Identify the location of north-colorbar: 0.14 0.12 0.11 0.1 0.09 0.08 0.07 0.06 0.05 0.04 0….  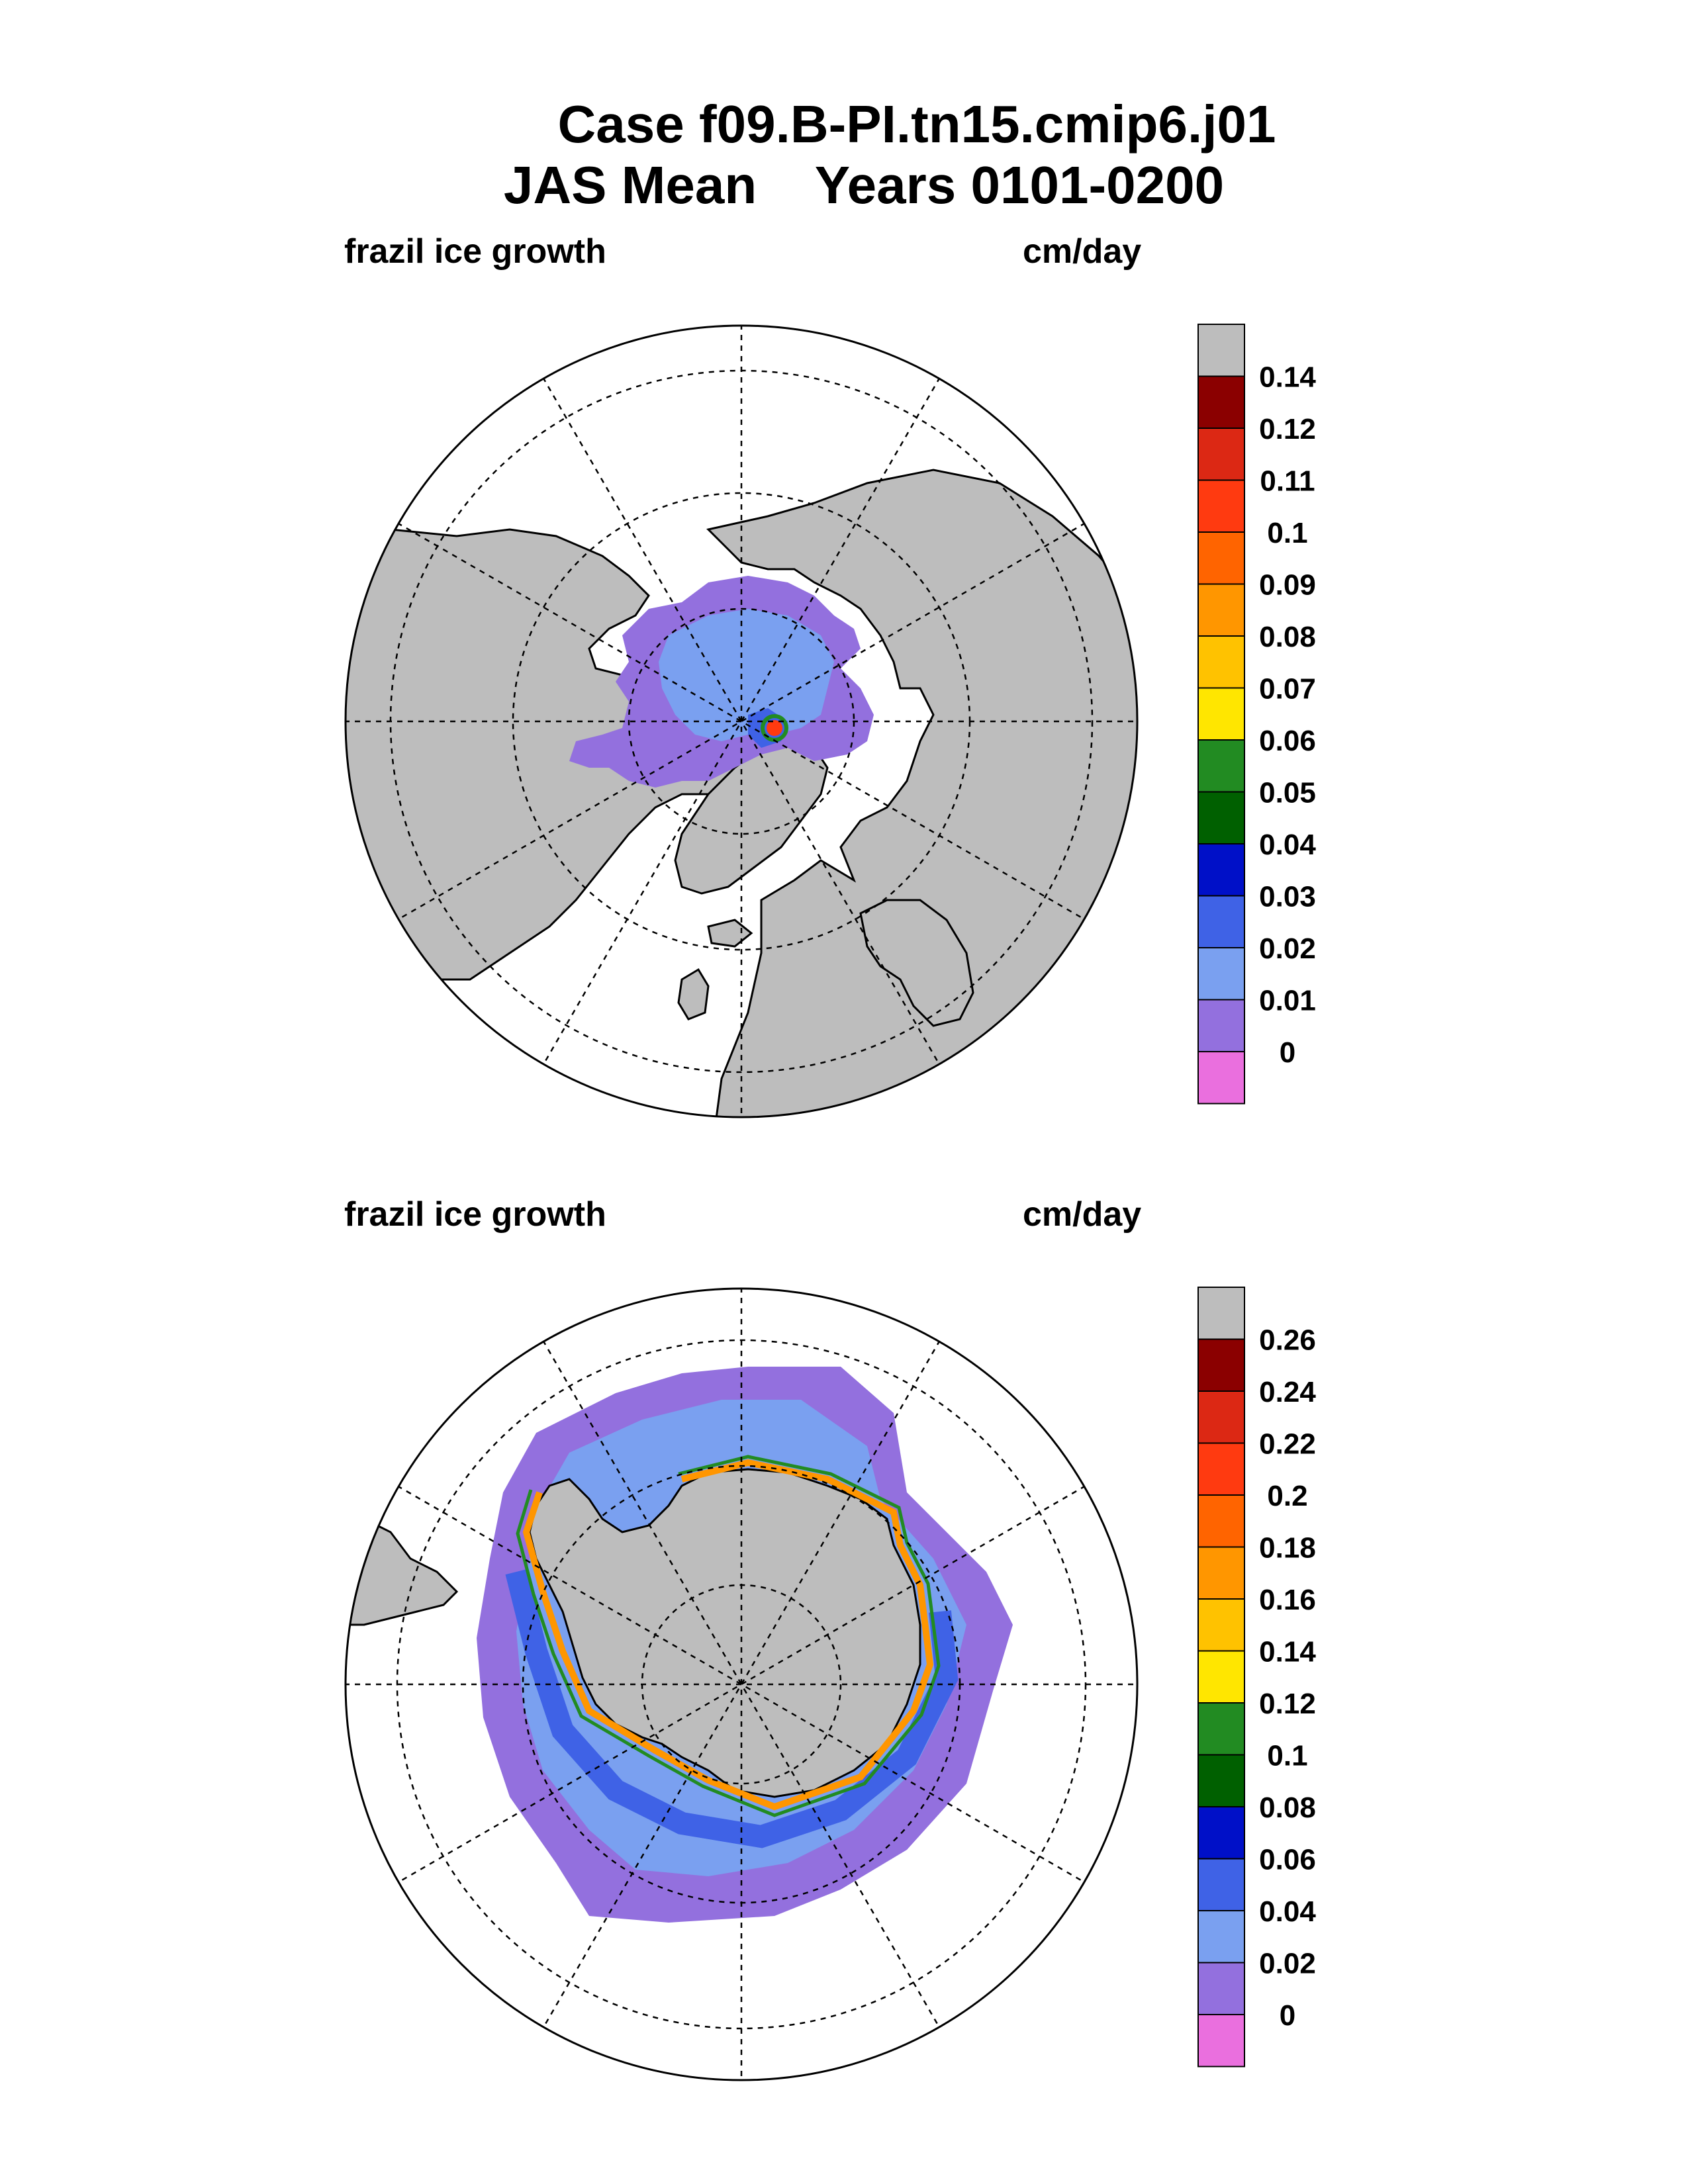
(1256, 714).